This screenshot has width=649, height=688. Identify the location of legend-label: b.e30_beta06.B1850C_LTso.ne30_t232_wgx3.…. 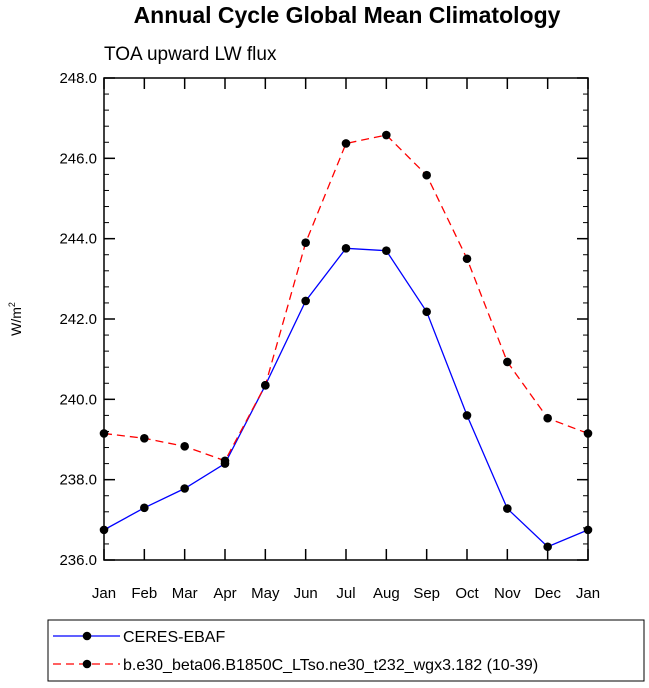
(330, 665).